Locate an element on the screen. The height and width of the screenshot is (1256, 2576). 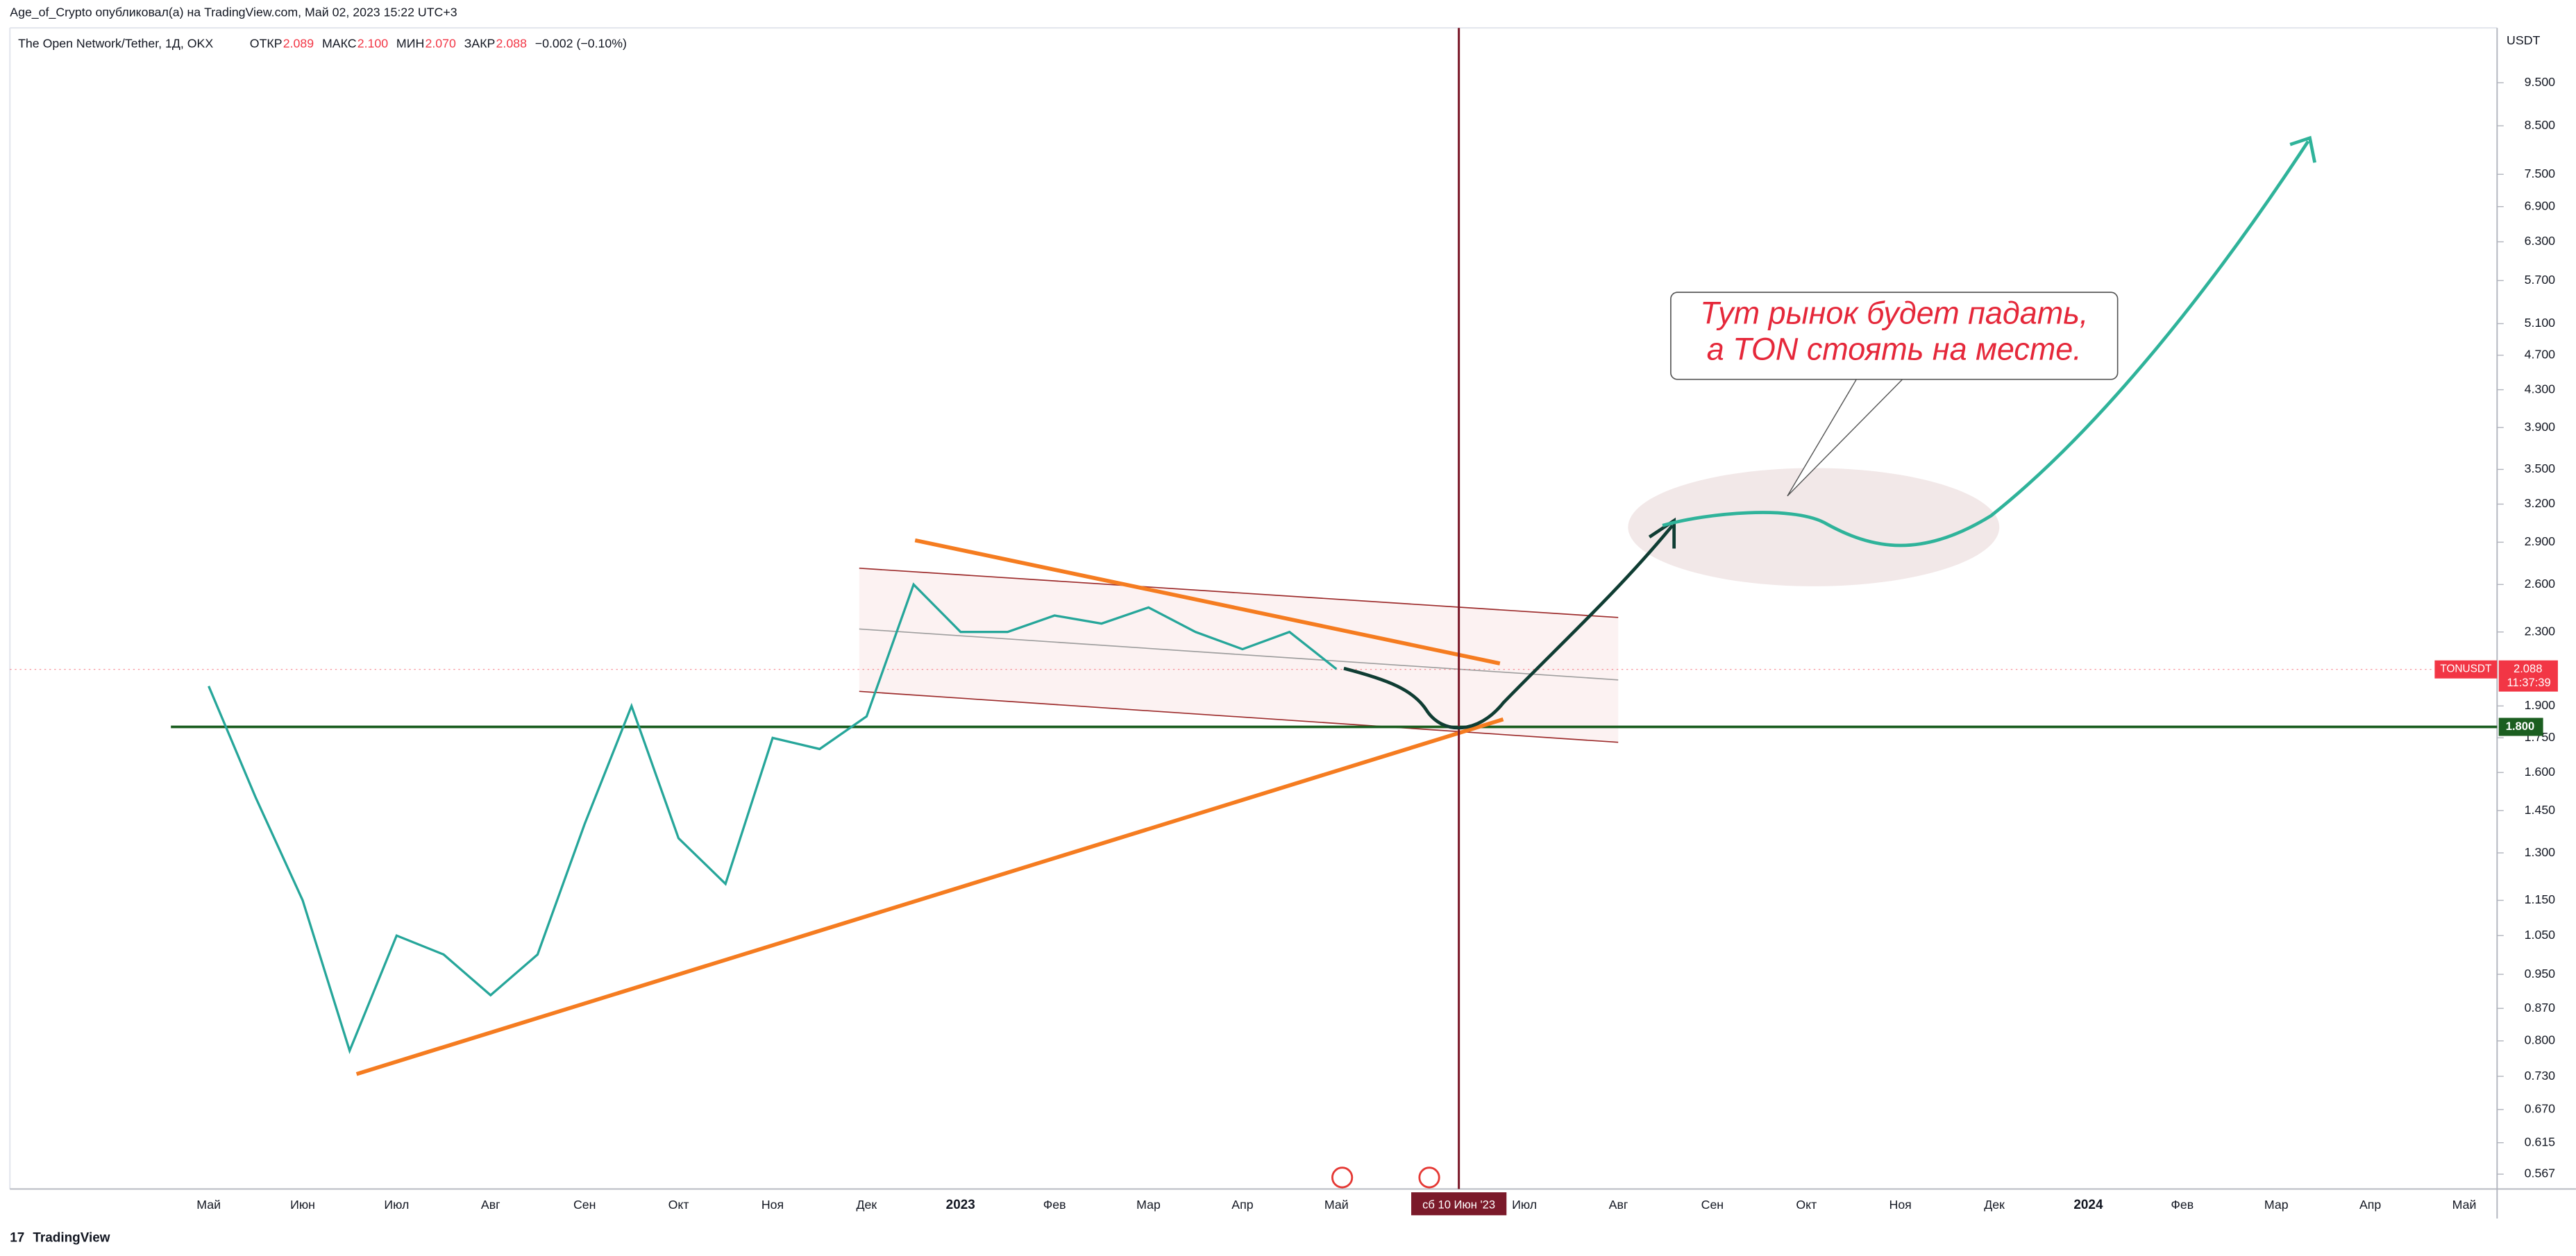
ohlc-value: 2.100 is located at coordinates (373, 44).